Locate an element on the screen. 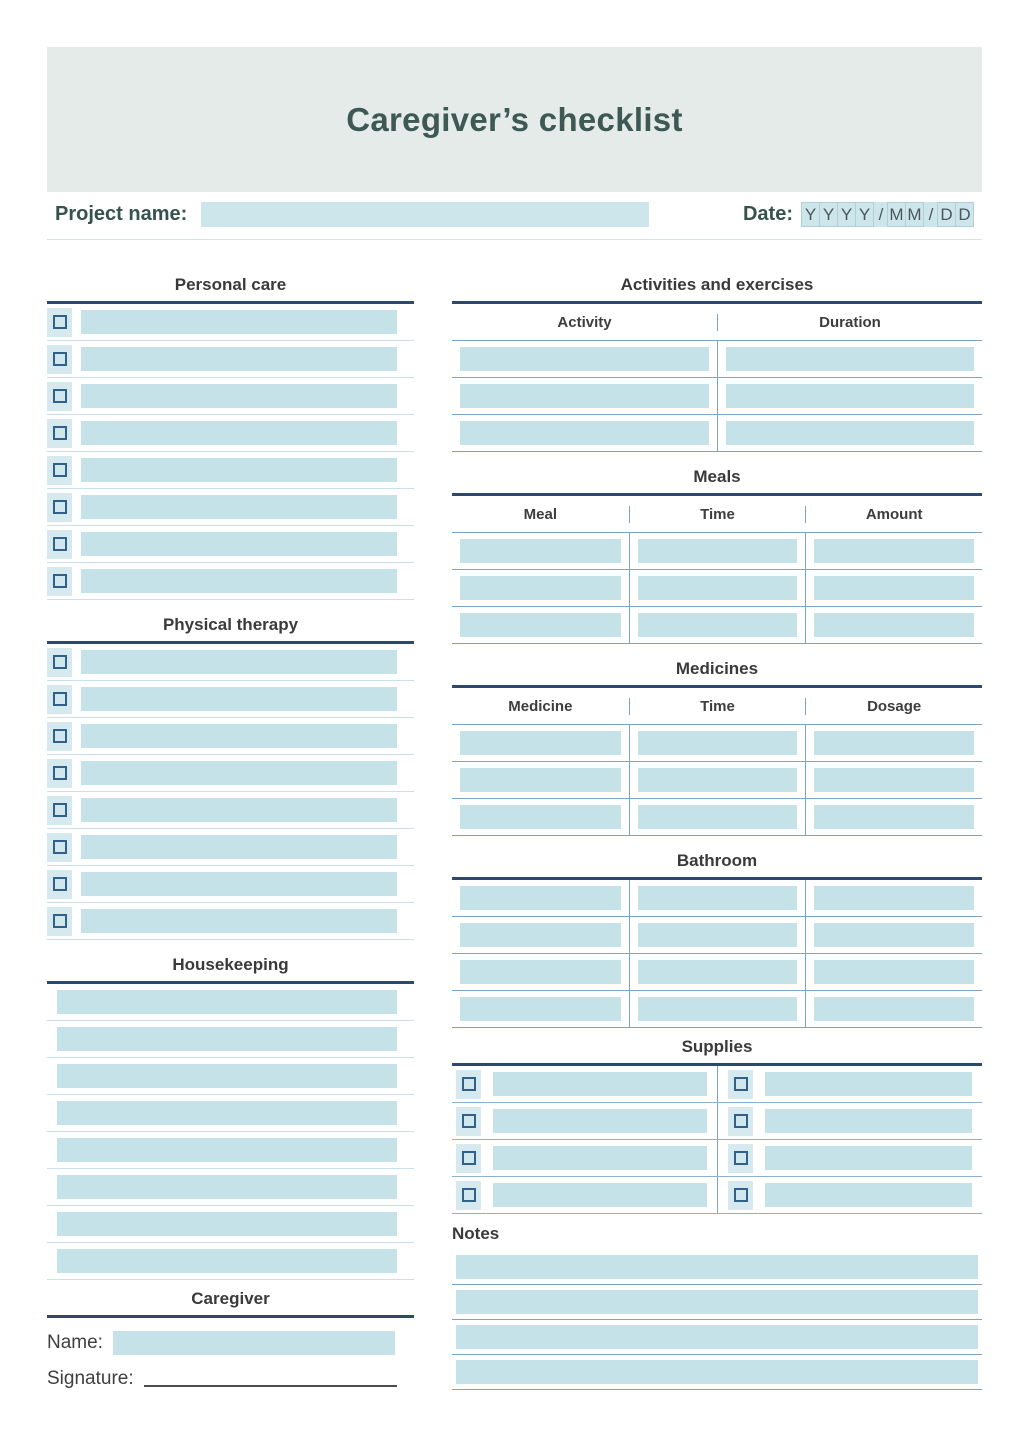 This screenshot has width=1024, height=1448. caregiver-name-input is located at coordinates (253, 1343).